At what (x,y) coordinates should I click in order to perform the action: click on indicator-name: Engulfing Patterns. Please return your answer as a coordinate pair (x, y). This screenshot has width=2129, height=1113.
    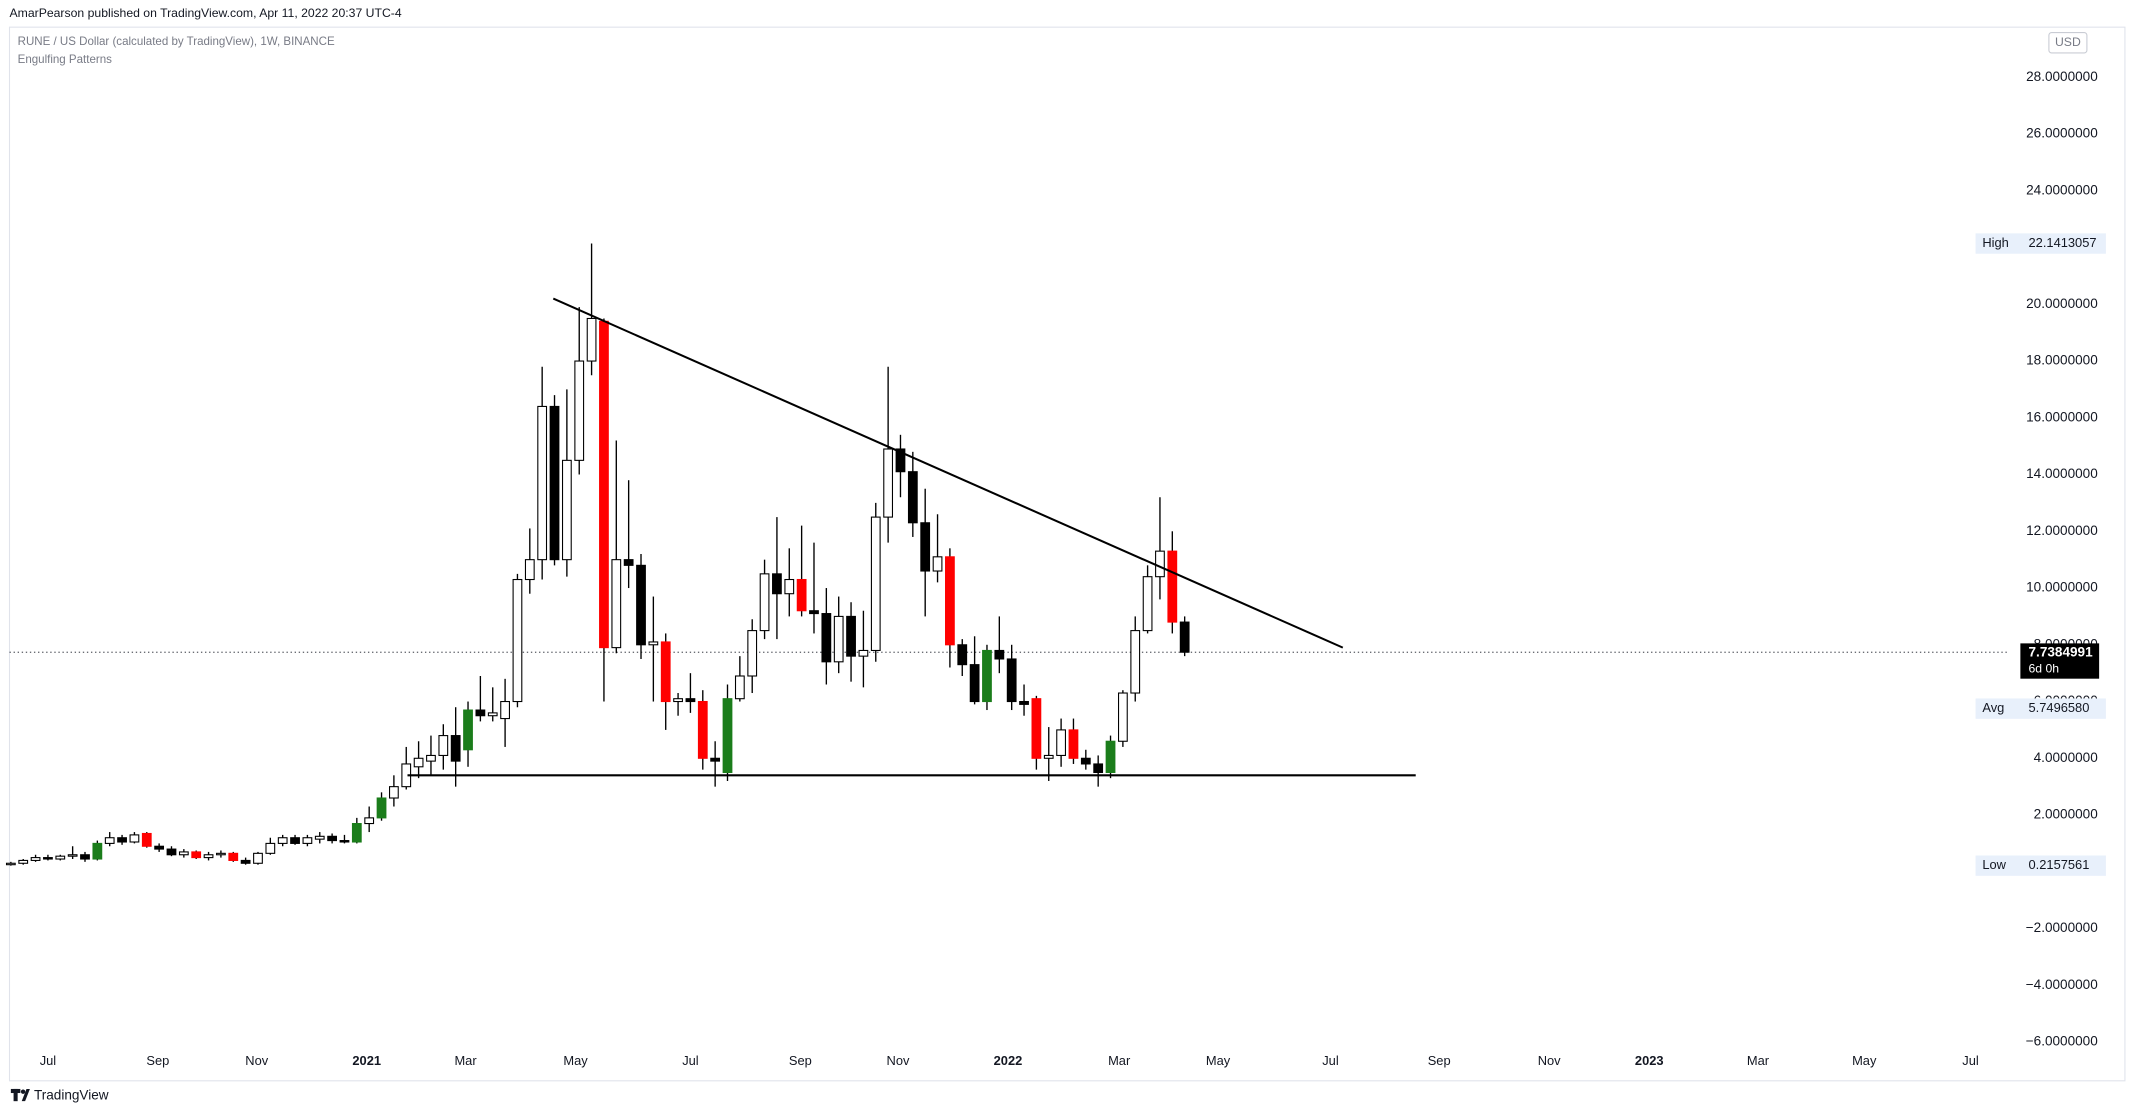
    Looking at the image, I should click on (65, 60).